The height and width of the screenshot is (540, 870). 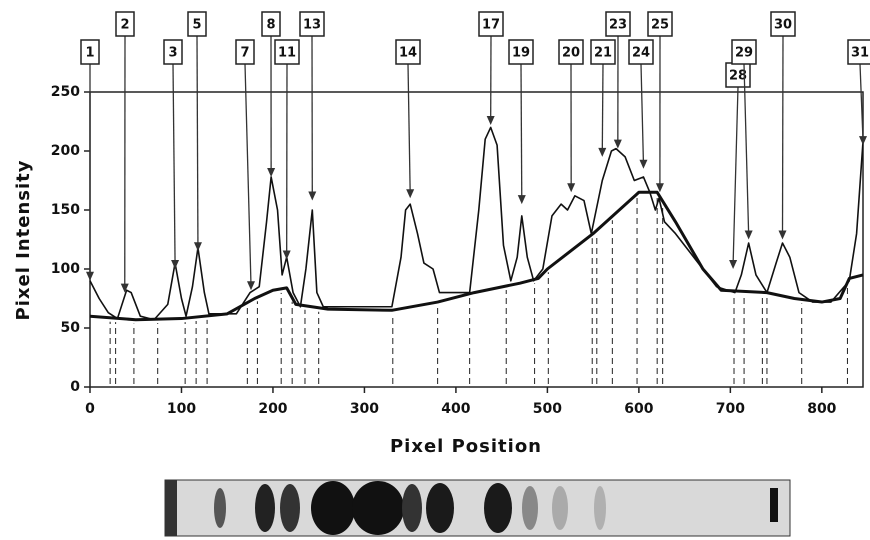 What do you see at coordinates (65, 210) in the screenshot?
I see `y-tick-label: 150` at bounding box center [65, 210].